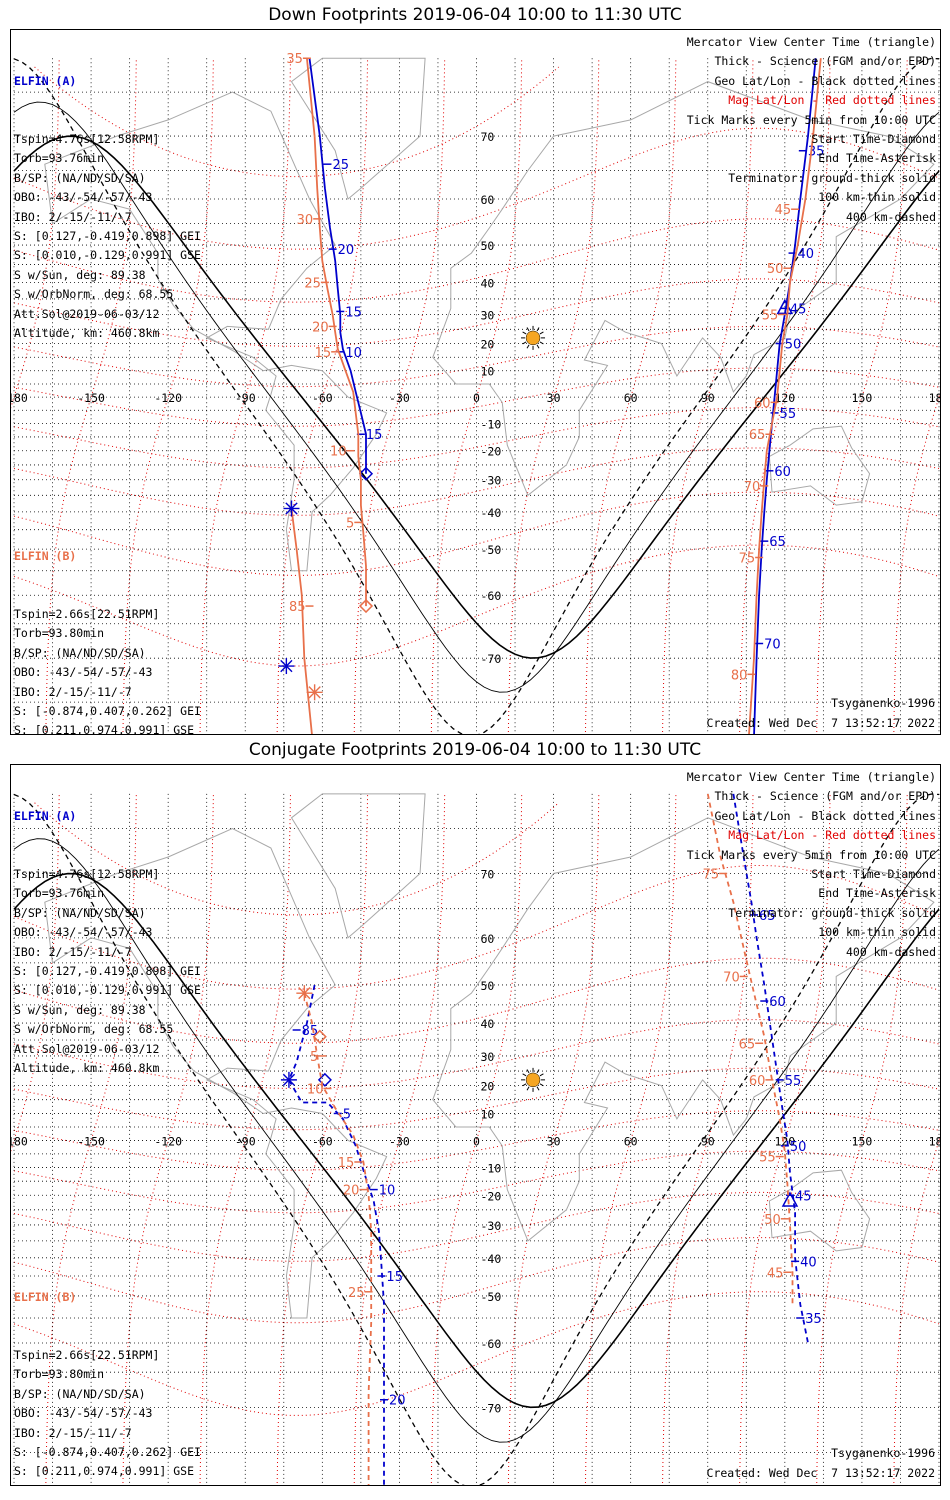 The height and width of the screenshot is (1500, 950). Describe the element at coordinates (350, 523) in the screenshot. I see `tick-label: 5` at that location.